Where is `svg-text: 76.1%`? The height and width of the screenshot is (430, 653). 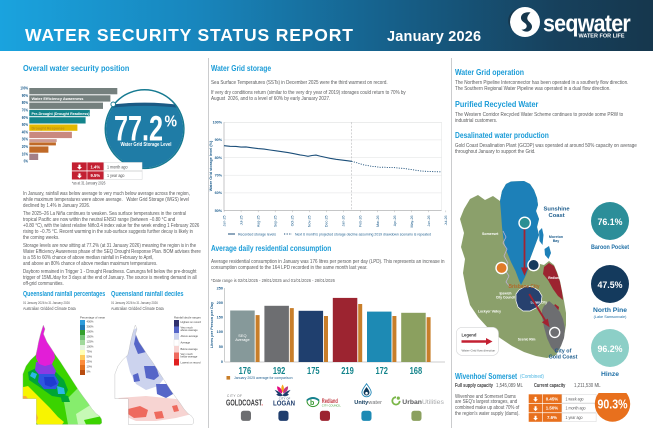
svg-text: 76.1% is located at coordinates (611, 222).